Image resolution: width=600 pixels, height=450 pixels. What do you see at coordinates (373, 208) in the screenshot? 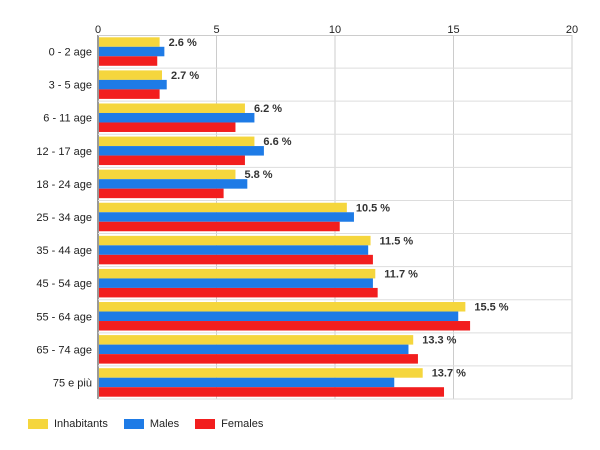
I see `data-label: 10.5 %` at bounding box center [373, 208].